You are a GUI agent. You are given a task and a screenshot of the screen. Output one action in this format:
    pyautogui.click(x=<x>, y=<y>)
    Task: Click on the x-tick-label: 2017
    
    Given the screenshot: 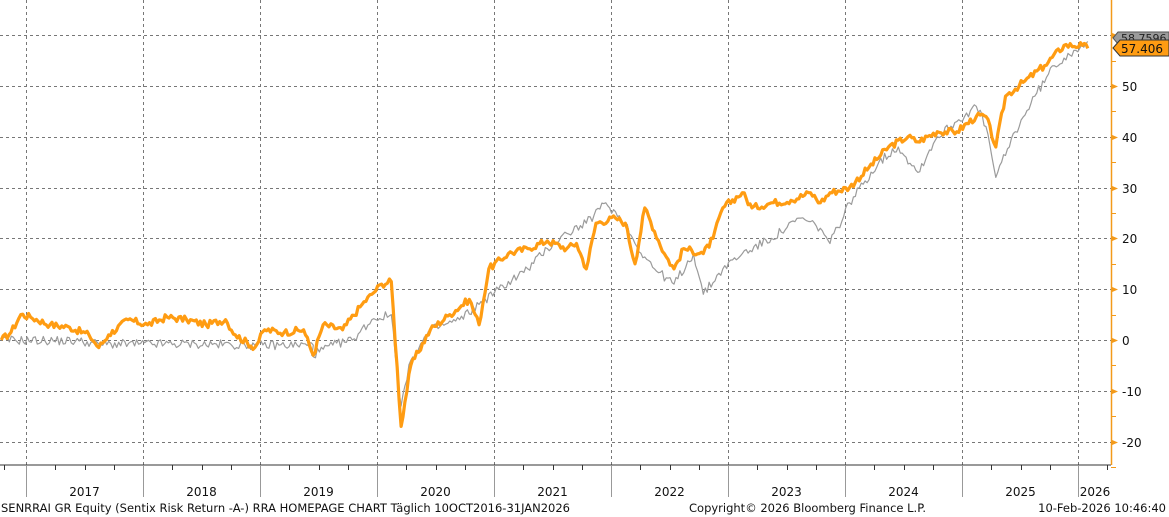 What is the action you would take?
    pyautogui.click(x=84, y=492)
    